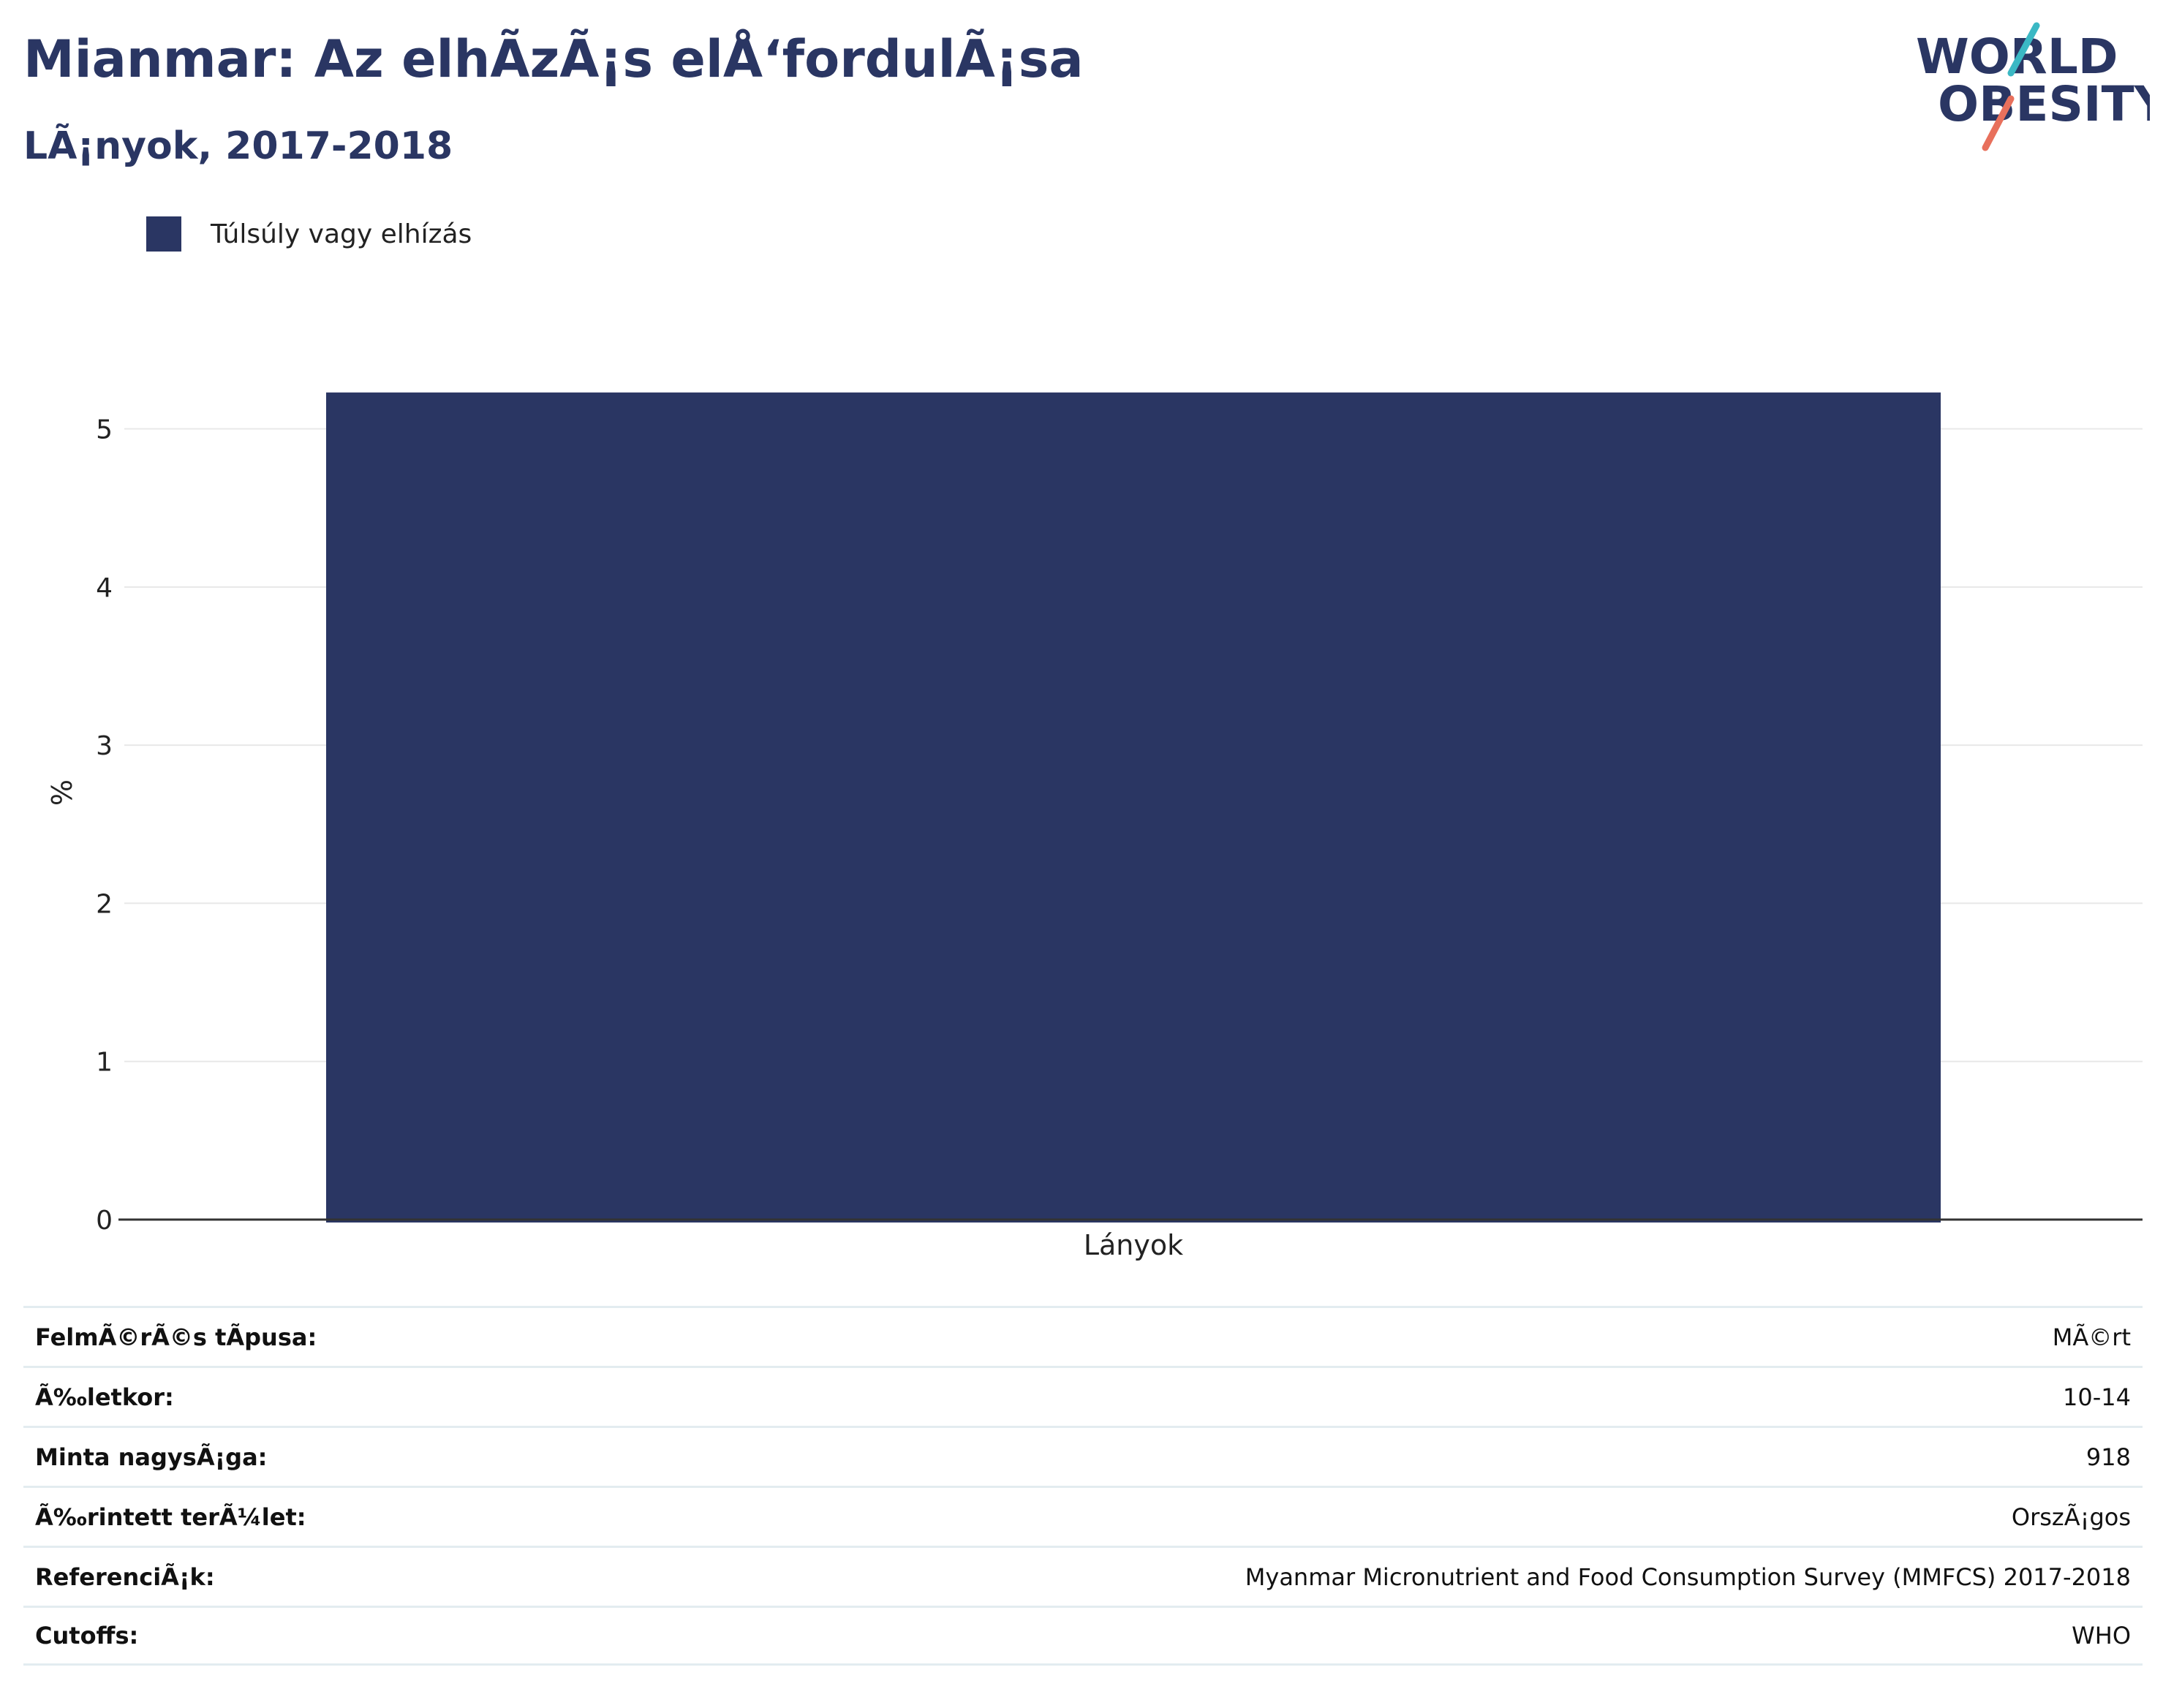 The height and width of the screenshot is (1708, 2163). Describe the element at coordinates (105, 1397) in the screenshot. I see `info-label: Ã‰letkor:` at that location.